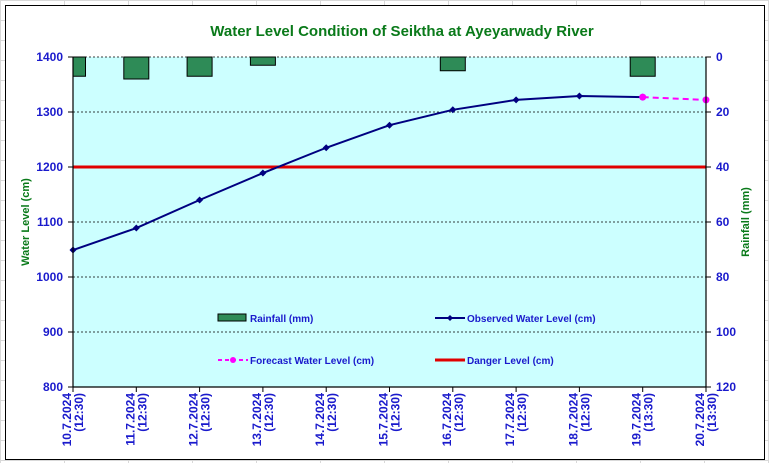  I want to click on x-tick-label: 20.7.2024(13:30), so click(706, 420).